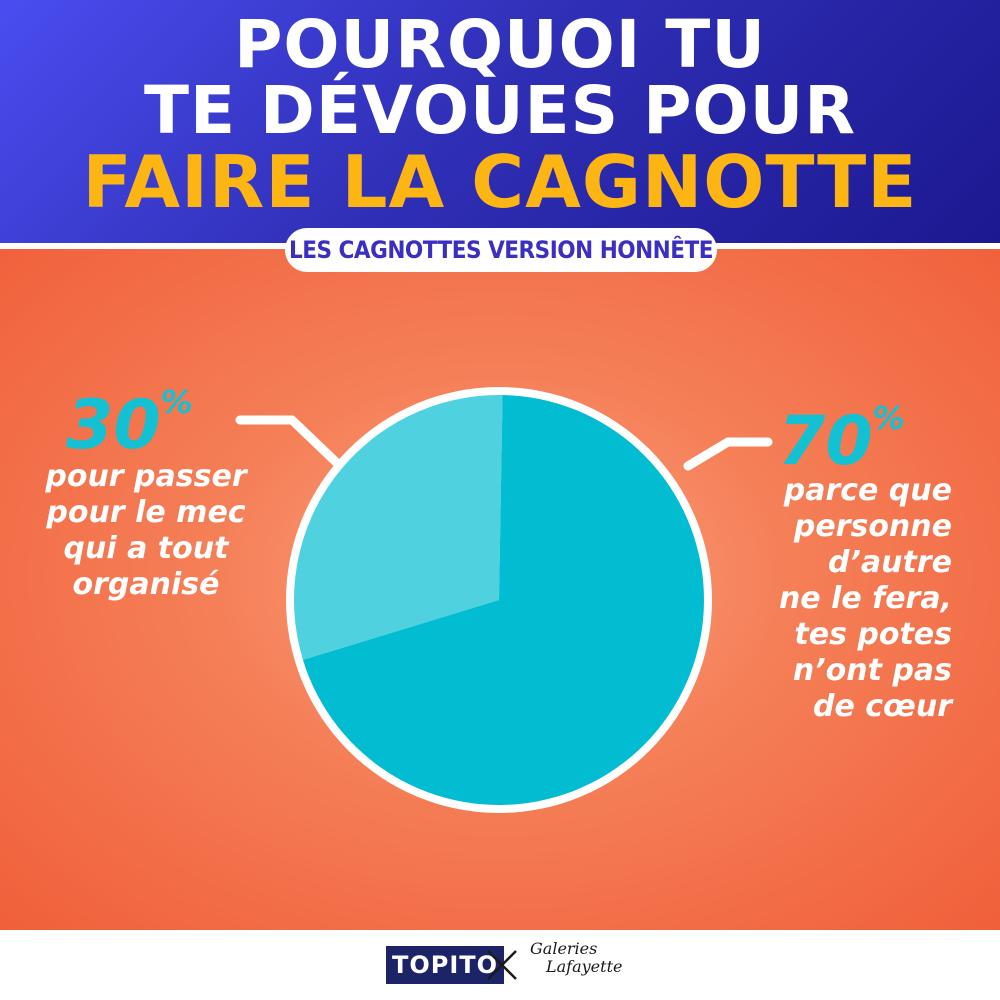 The width and height of the screenshot is (1000, 1000). I want to click on leader-line-left, so click(289, 442).